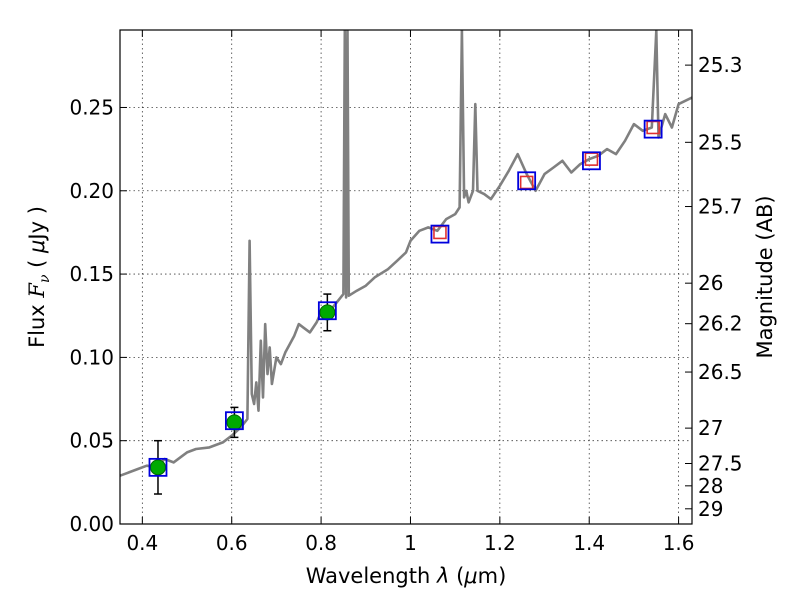  Describe the element at coordinates (720, 142) in the screenshot. I see `right-y-tick-label: 25.5` at that location.